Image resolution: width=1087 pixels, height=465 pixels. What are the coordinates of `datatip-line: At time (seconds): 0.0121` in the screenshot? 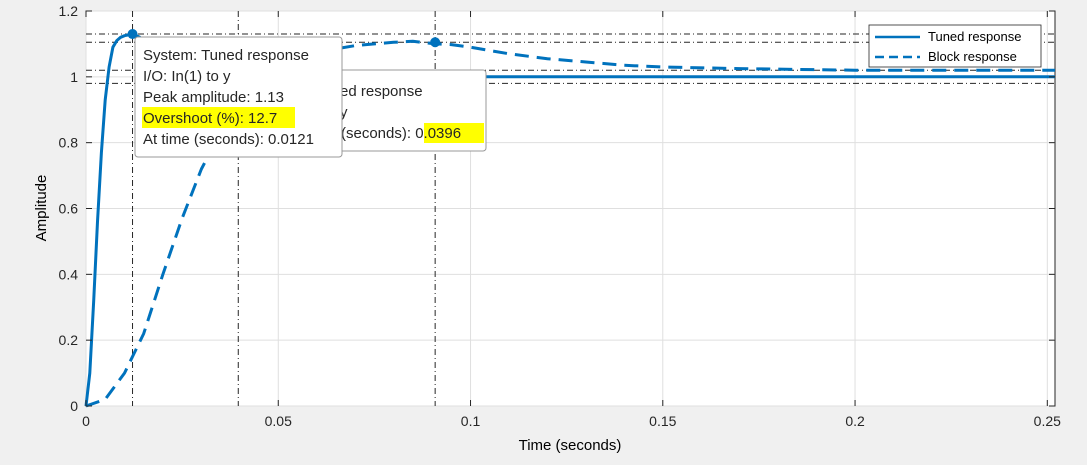 It's located at (228, 139).